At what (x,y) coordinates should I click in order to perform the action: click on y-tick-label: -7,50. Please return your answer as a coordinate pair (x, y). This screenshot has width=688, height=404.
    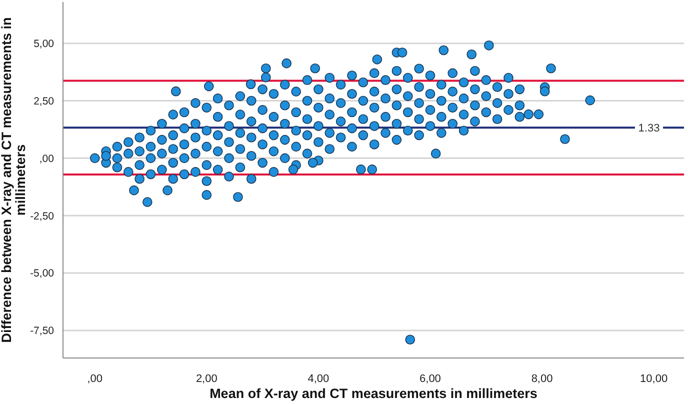
    Looking at the image, I should click on (42, 331).